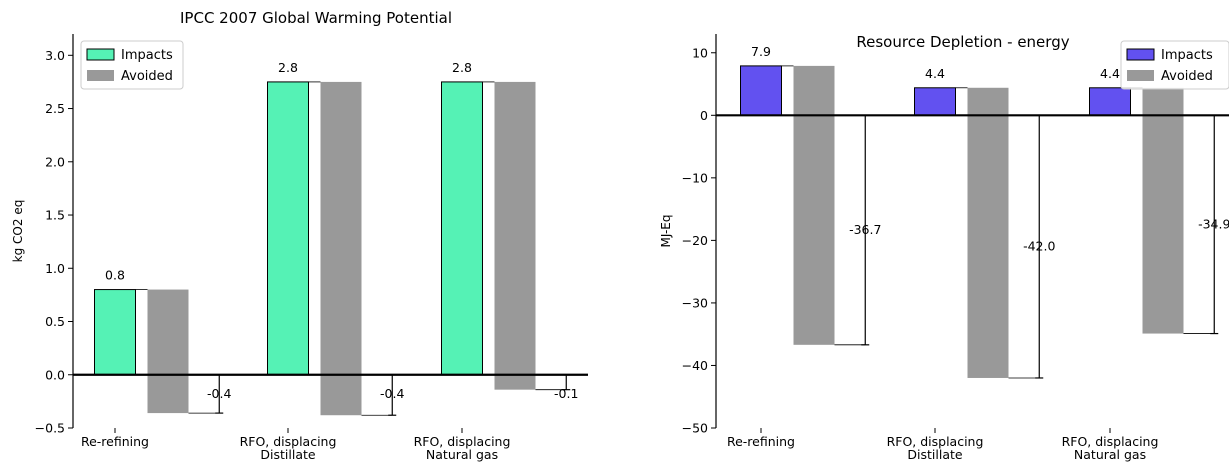 The height and width of the screenshot is (467, 1229). Describe the element at coordinates (695, 365) in the screenshot. I see `y-tick-label: −40` at that location.